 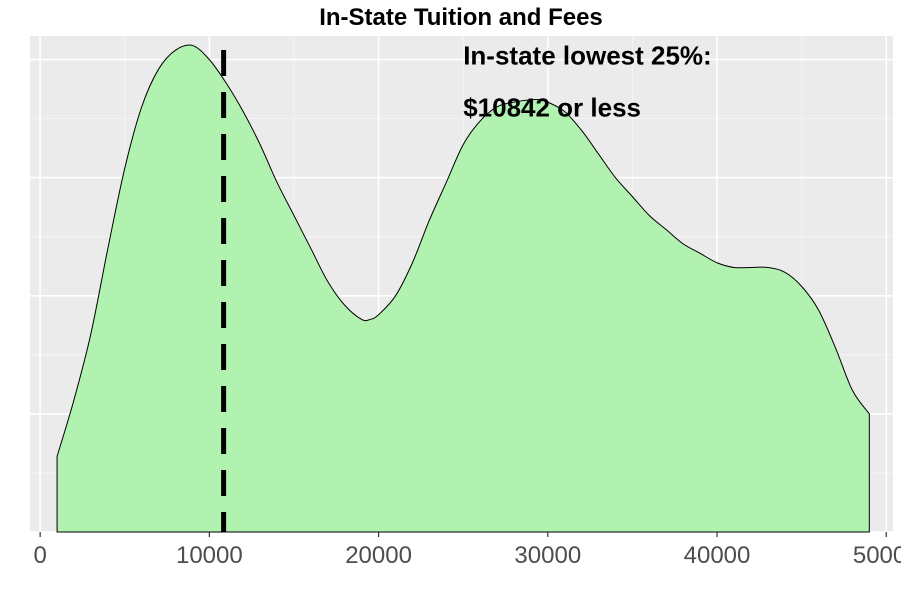 I want to click on x-tick-label: 50000, so click(x=877, y=555).